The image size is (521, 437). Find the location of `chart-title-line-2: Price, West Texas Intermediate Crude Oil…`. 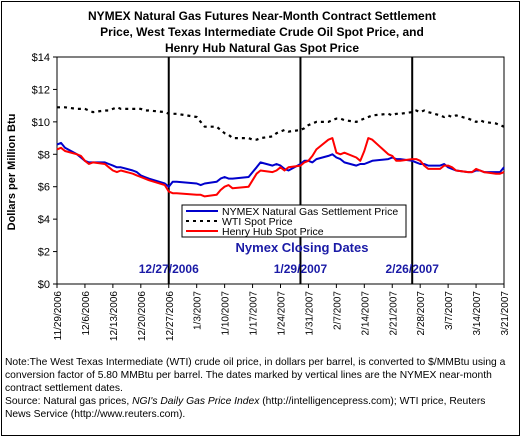

chart-title-line-2: Price, West Texas Intermediate Crude Oil… is located at coordinates (262, 32).